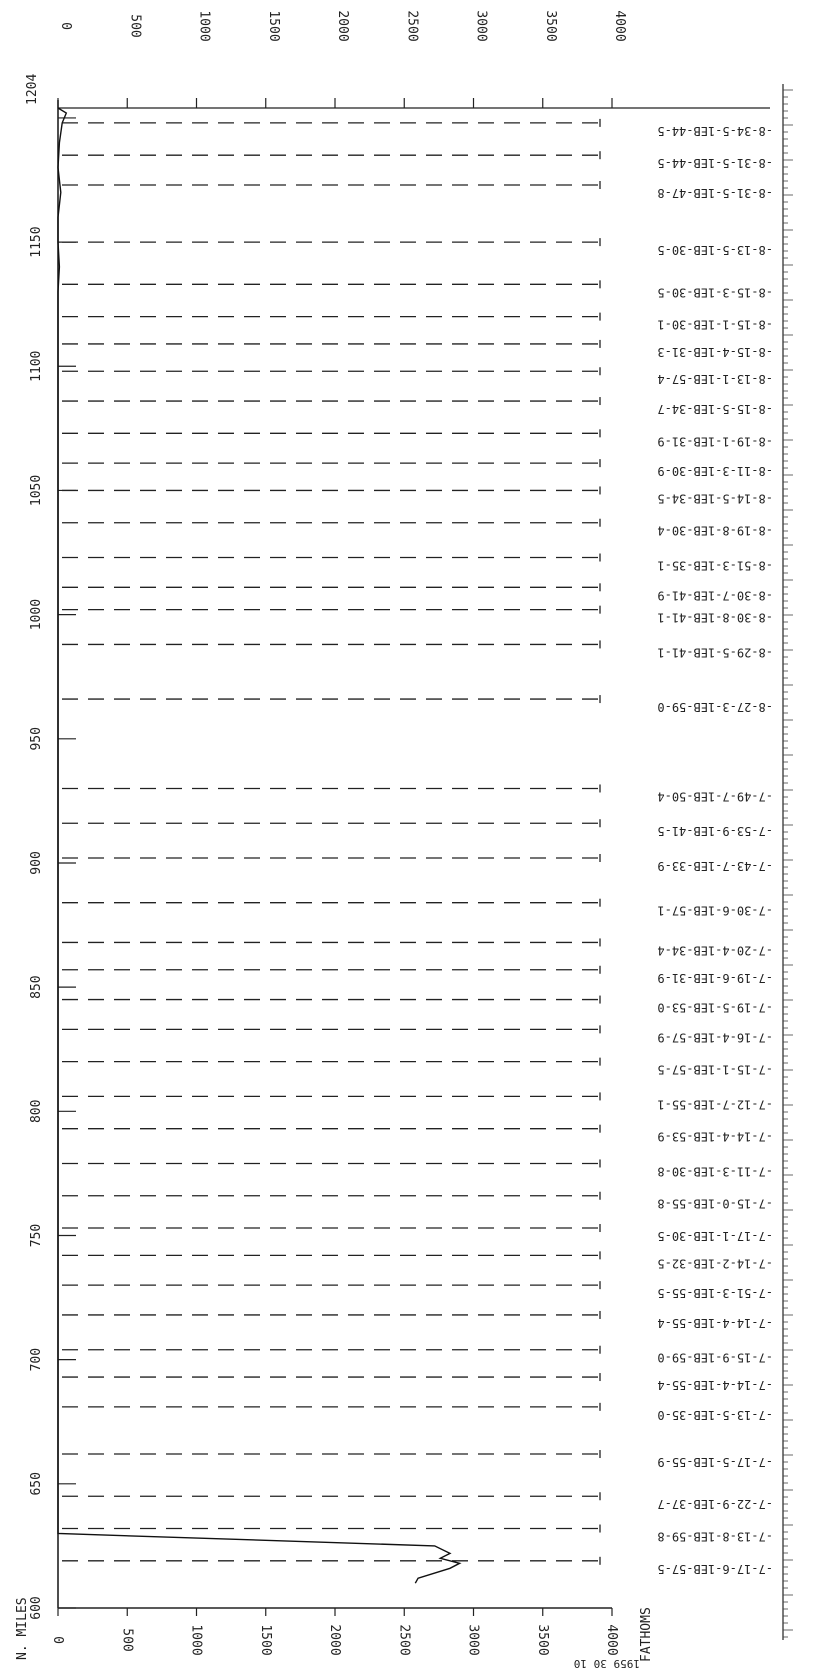 The height and width of the screenshot is (1670, 833). Describe the element at coordinates (134, 25) in the screenshot. I see `depth-tick-label-top: 500` at that location.